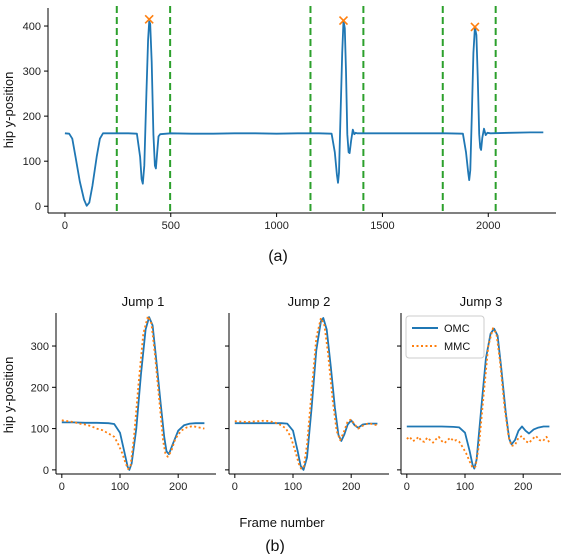  Describe the element at coordinates (465, 487) in the screenshot. I see `jump-3-x-tick-label: 100` at that location.